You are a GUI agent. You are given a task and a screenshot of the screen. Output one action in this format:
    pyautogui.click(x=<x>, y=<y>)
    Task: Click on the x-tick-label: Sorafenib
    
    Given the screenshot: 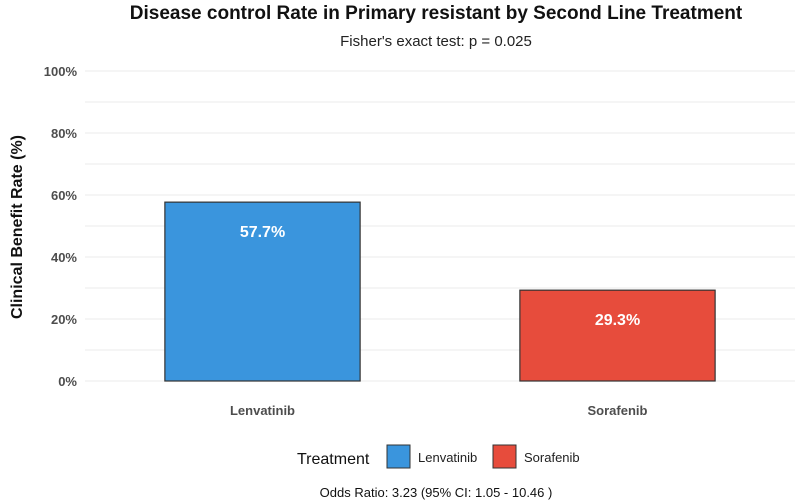 What is the action you would take?
    pyautogui.click(x=618, y=410)
    